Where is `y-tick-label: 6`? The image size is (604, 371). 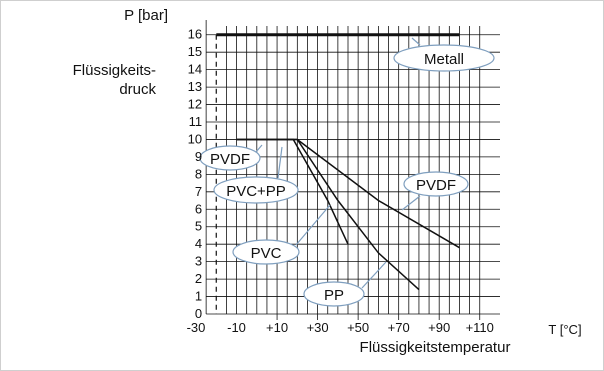
y-tick-label: 6 is located at coordinates (198, 208).